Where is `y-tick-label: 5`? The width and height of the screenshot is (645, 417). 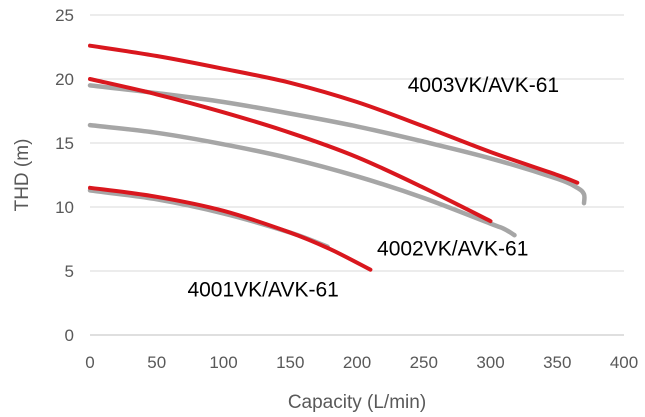 y-tick-label: 5 is located at coordinates (69, 271).